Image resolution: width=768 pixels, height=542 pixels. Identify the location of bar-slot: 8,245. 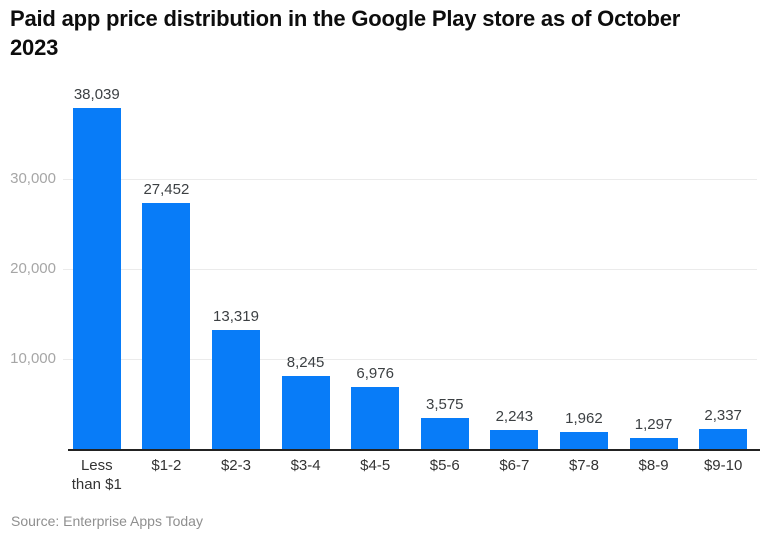
(306, 270).